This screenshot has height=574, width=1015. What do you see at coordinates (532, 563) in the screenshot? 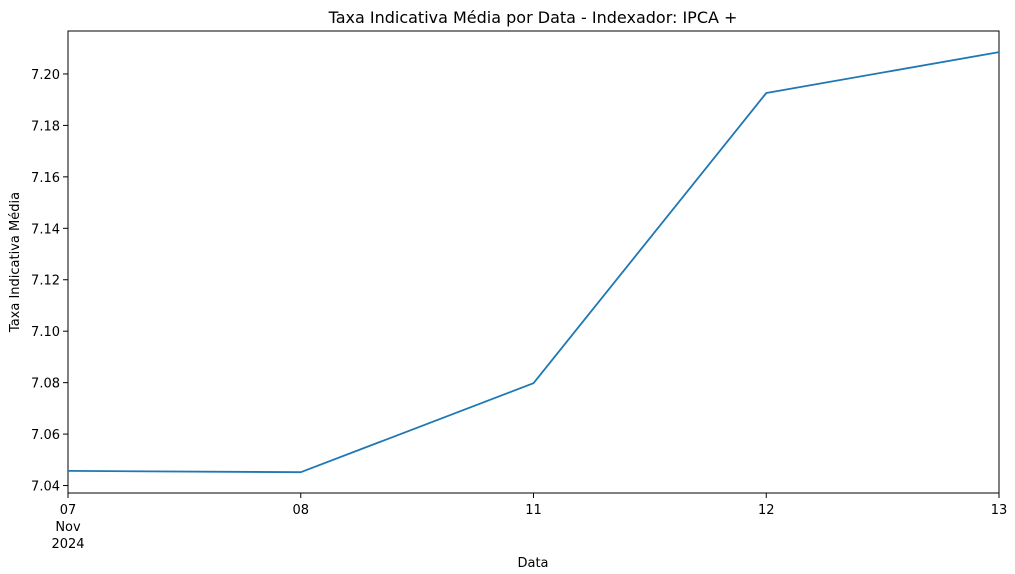
I see `x-axis-label: Data` at bounding box center [532, 563].